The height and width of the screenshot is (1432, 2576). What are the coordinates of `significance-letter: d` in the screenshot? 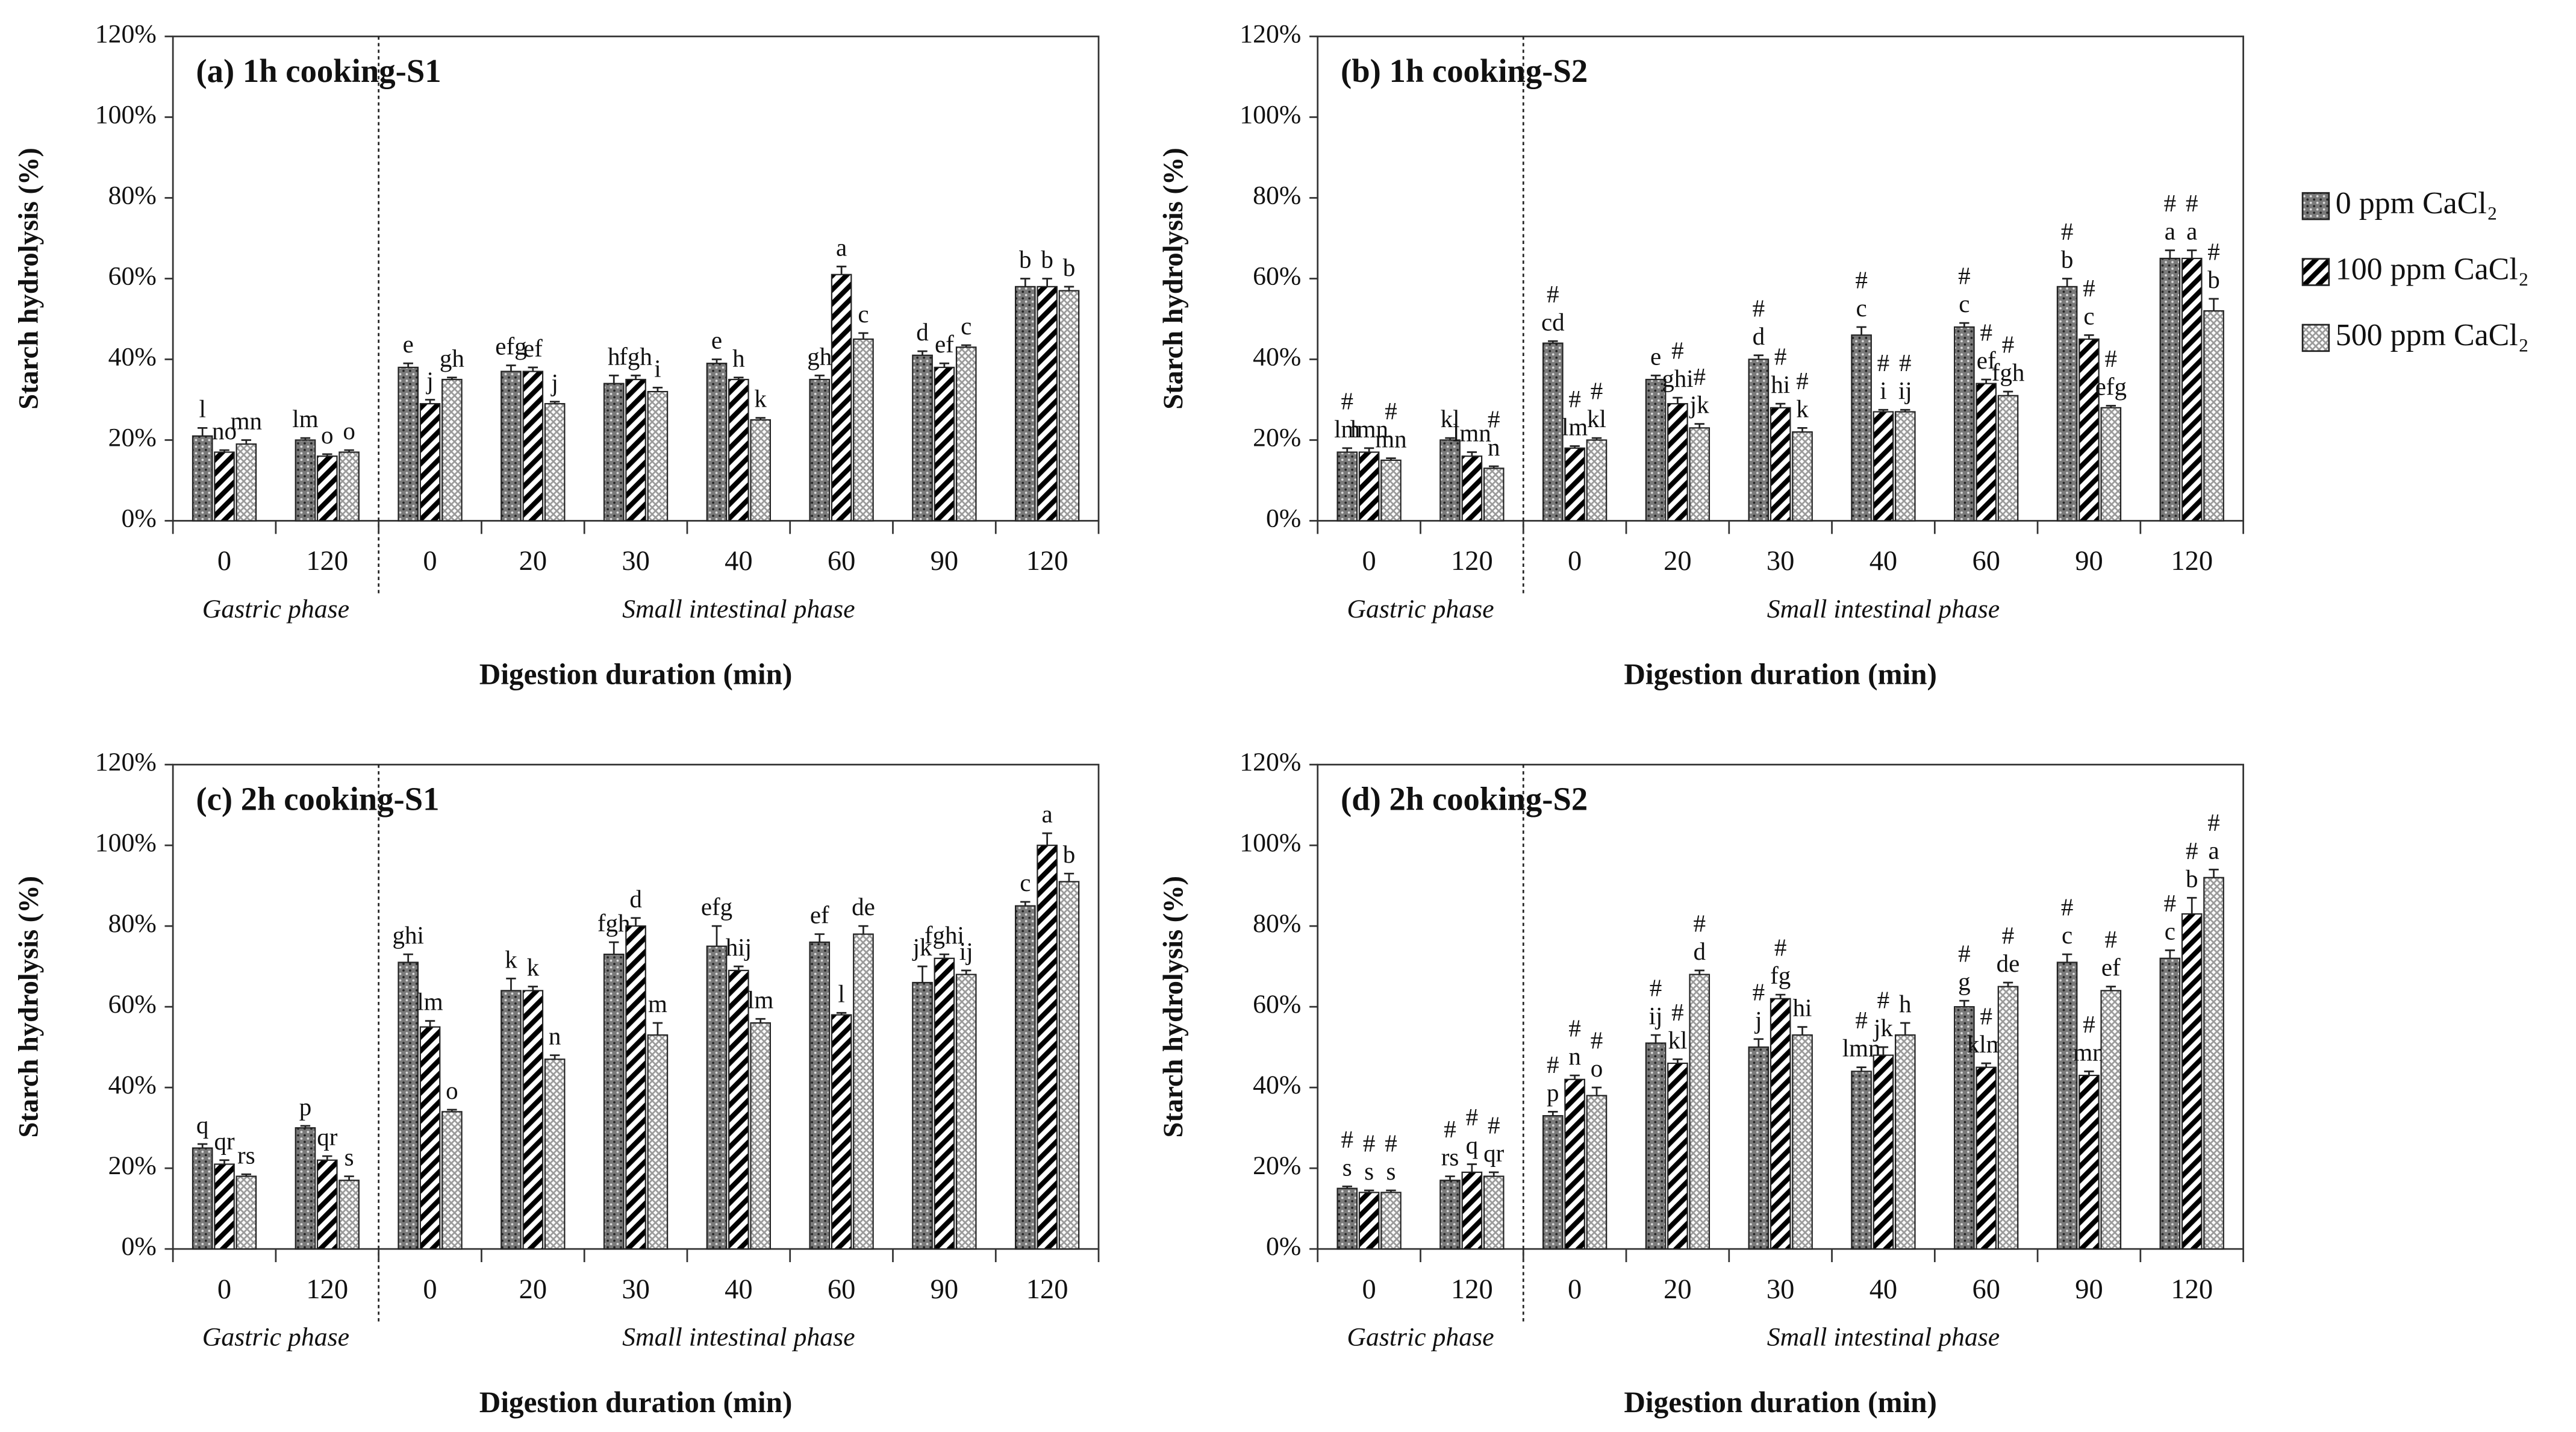 It's located at (1759, 336).